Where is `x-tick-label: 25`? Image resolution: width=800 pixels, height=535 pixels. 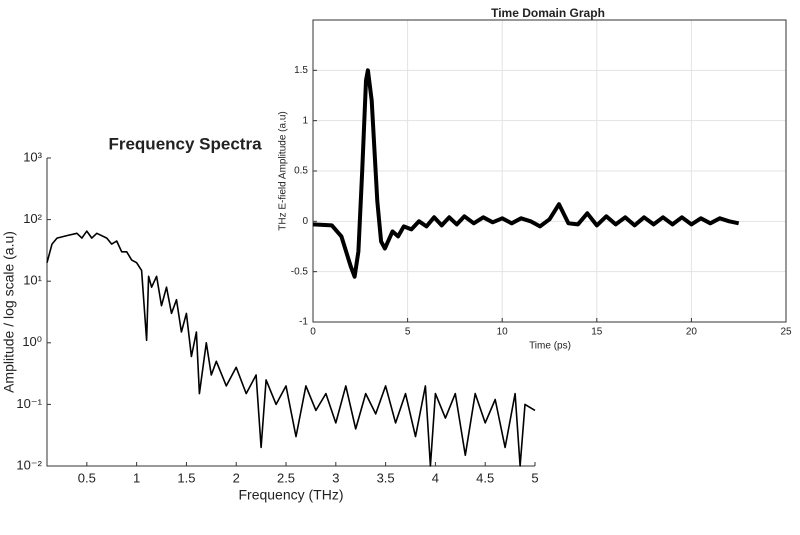 x-tick-label: 25 is located at coordinates (786, 332).